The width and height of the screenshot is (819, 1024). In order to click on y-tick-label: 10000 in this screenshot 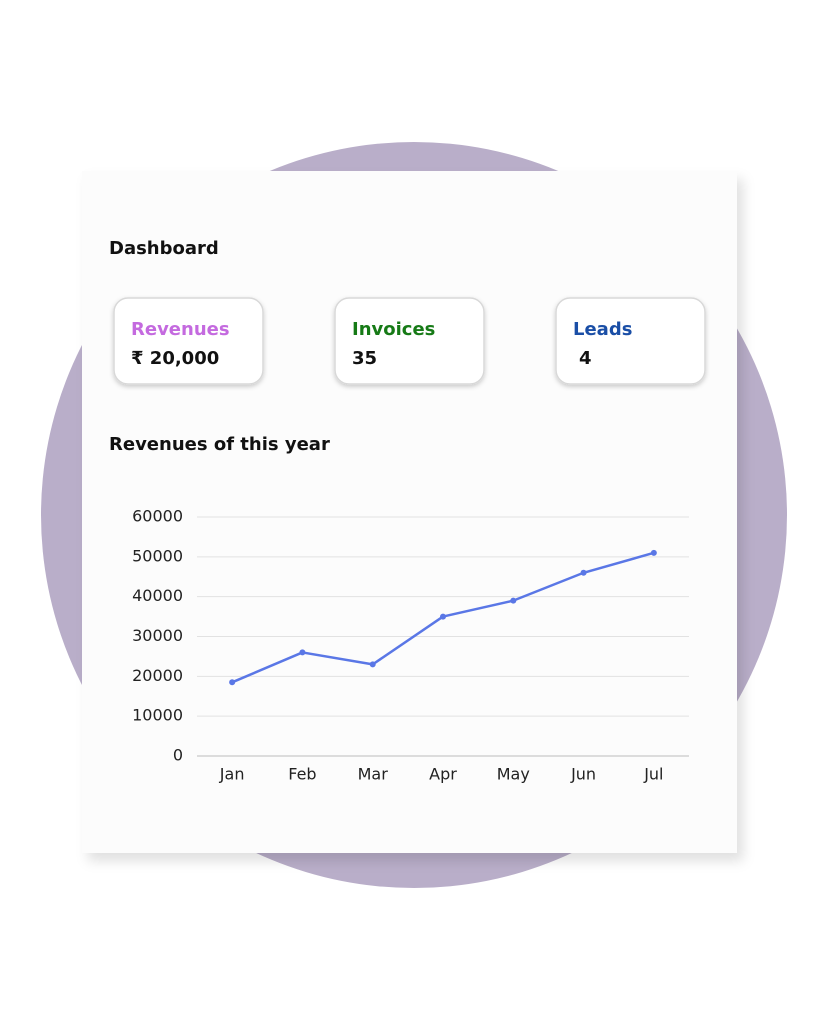, I will do `click(157, 715)`.